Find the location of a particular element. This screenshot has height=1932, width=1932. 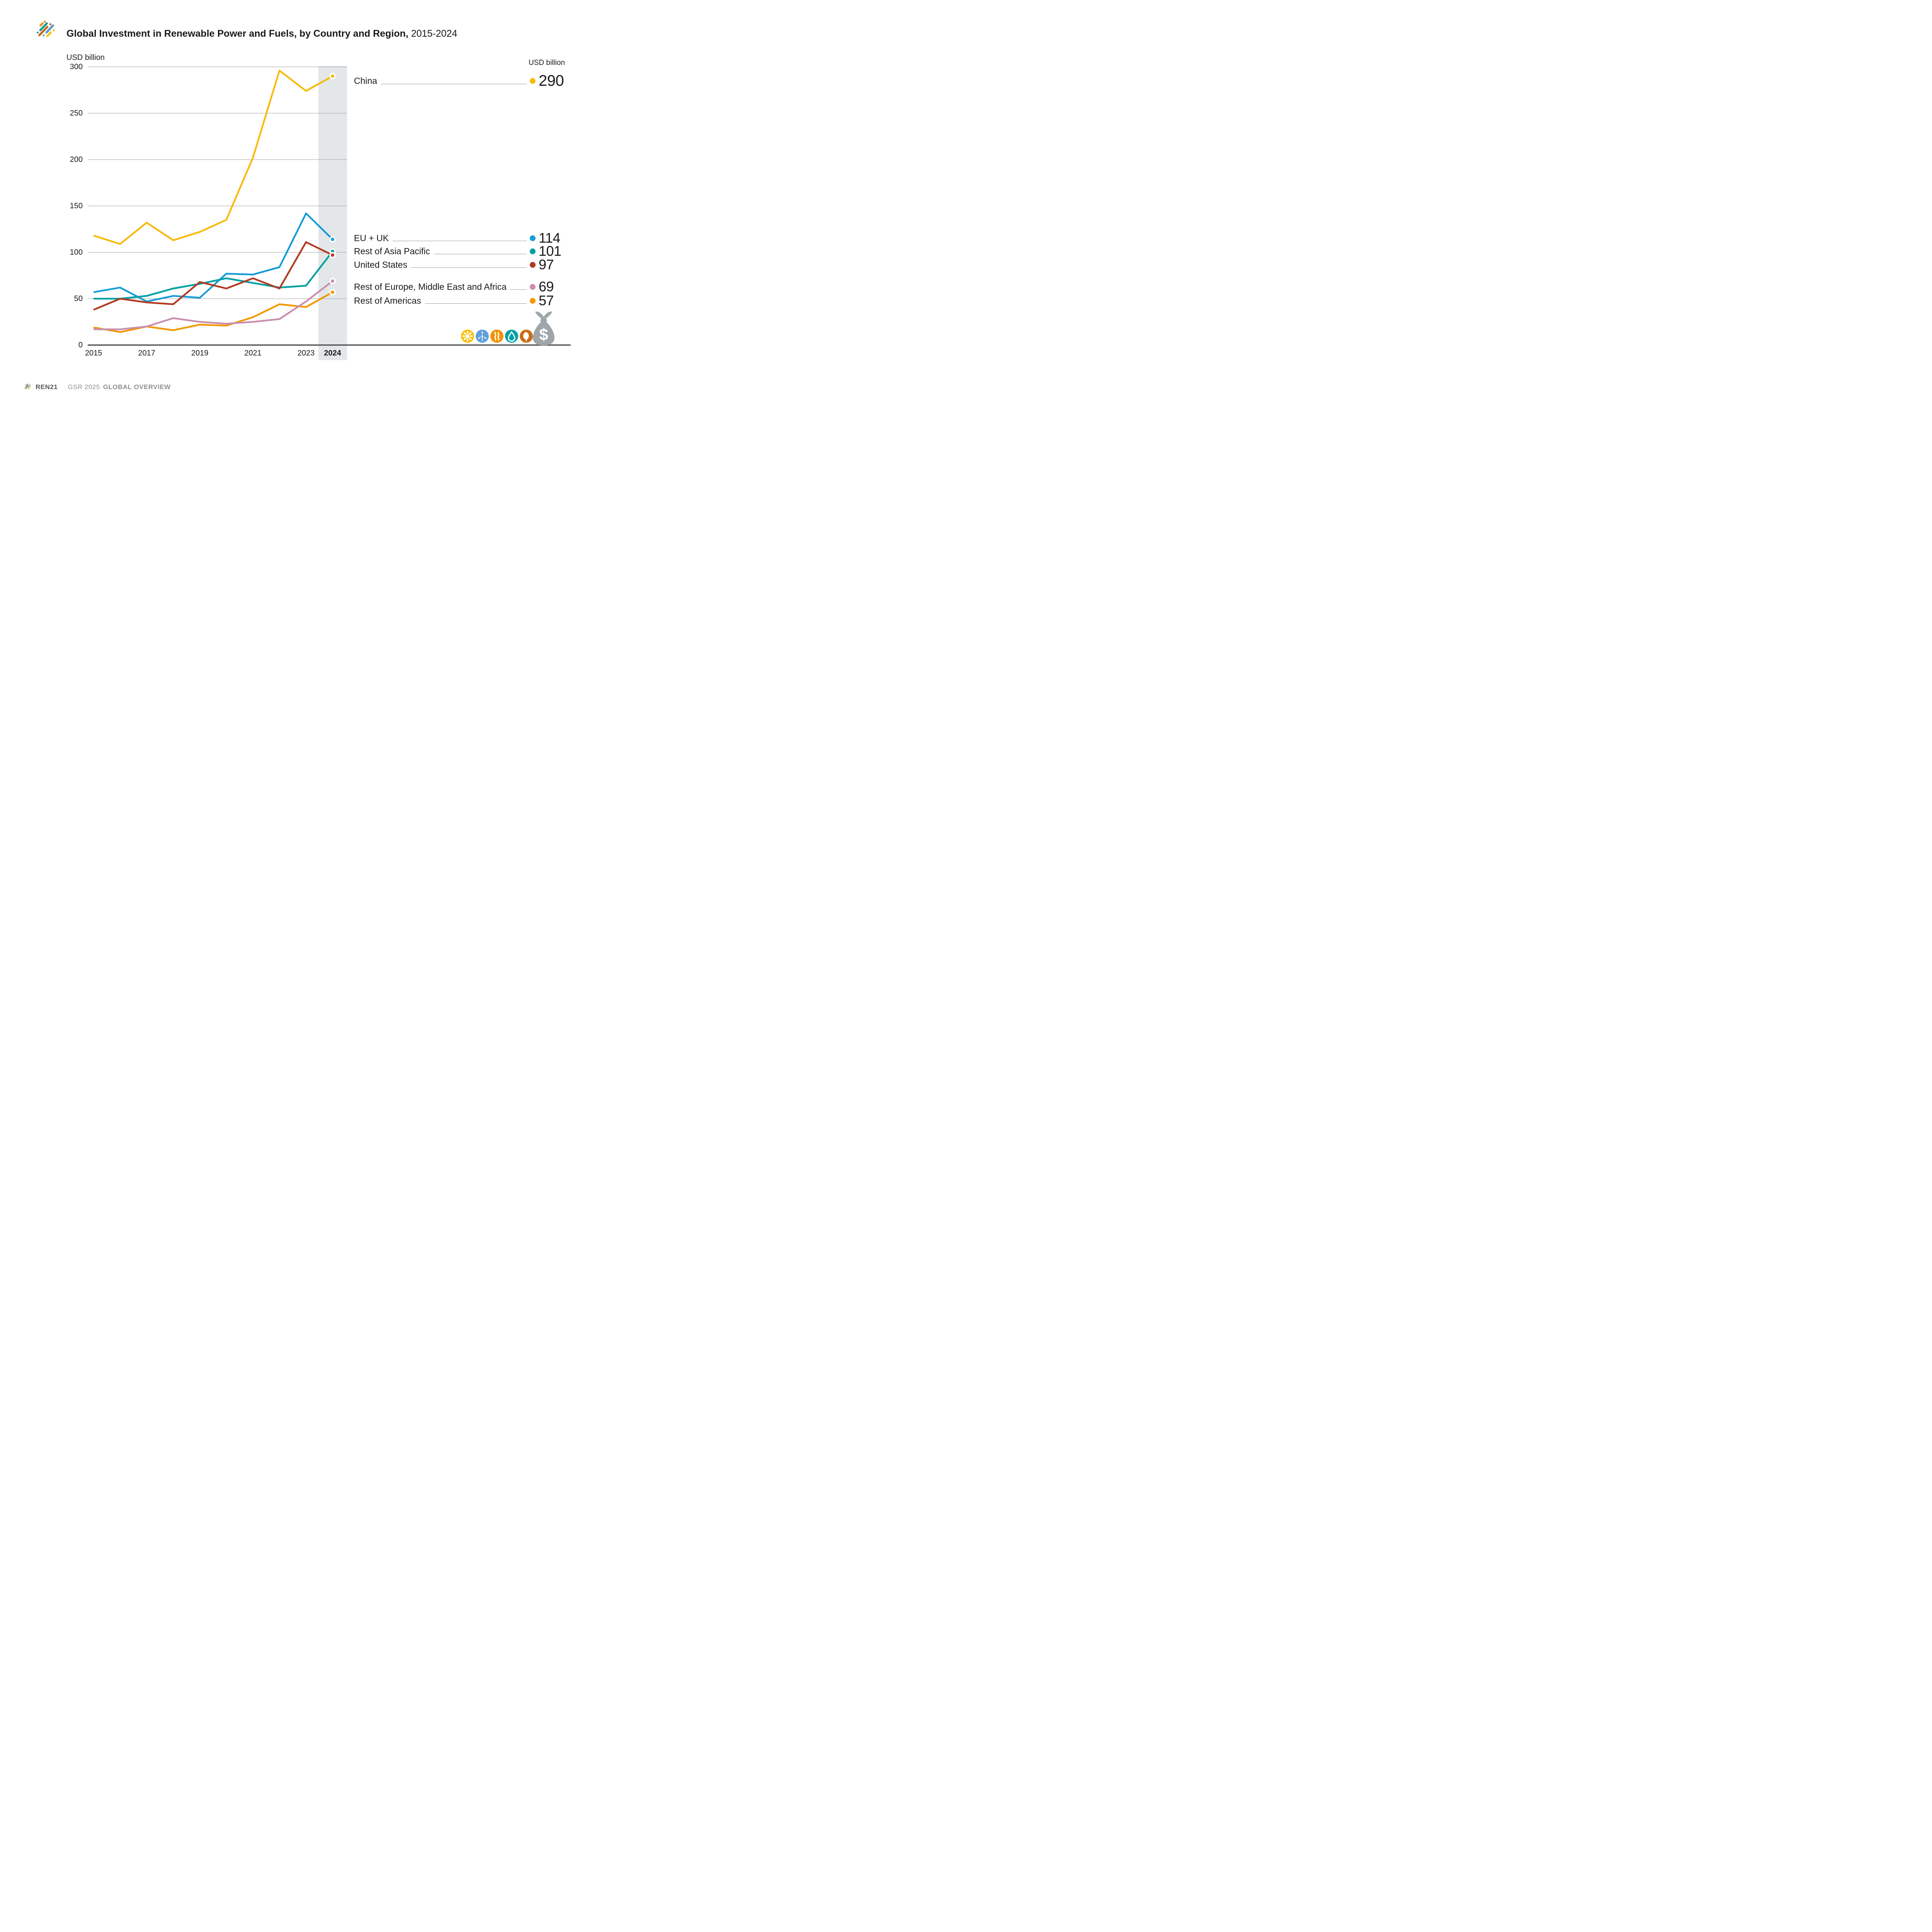

footer-section: GLOBAL OVERVIEW is located at coordinates (137, 387).